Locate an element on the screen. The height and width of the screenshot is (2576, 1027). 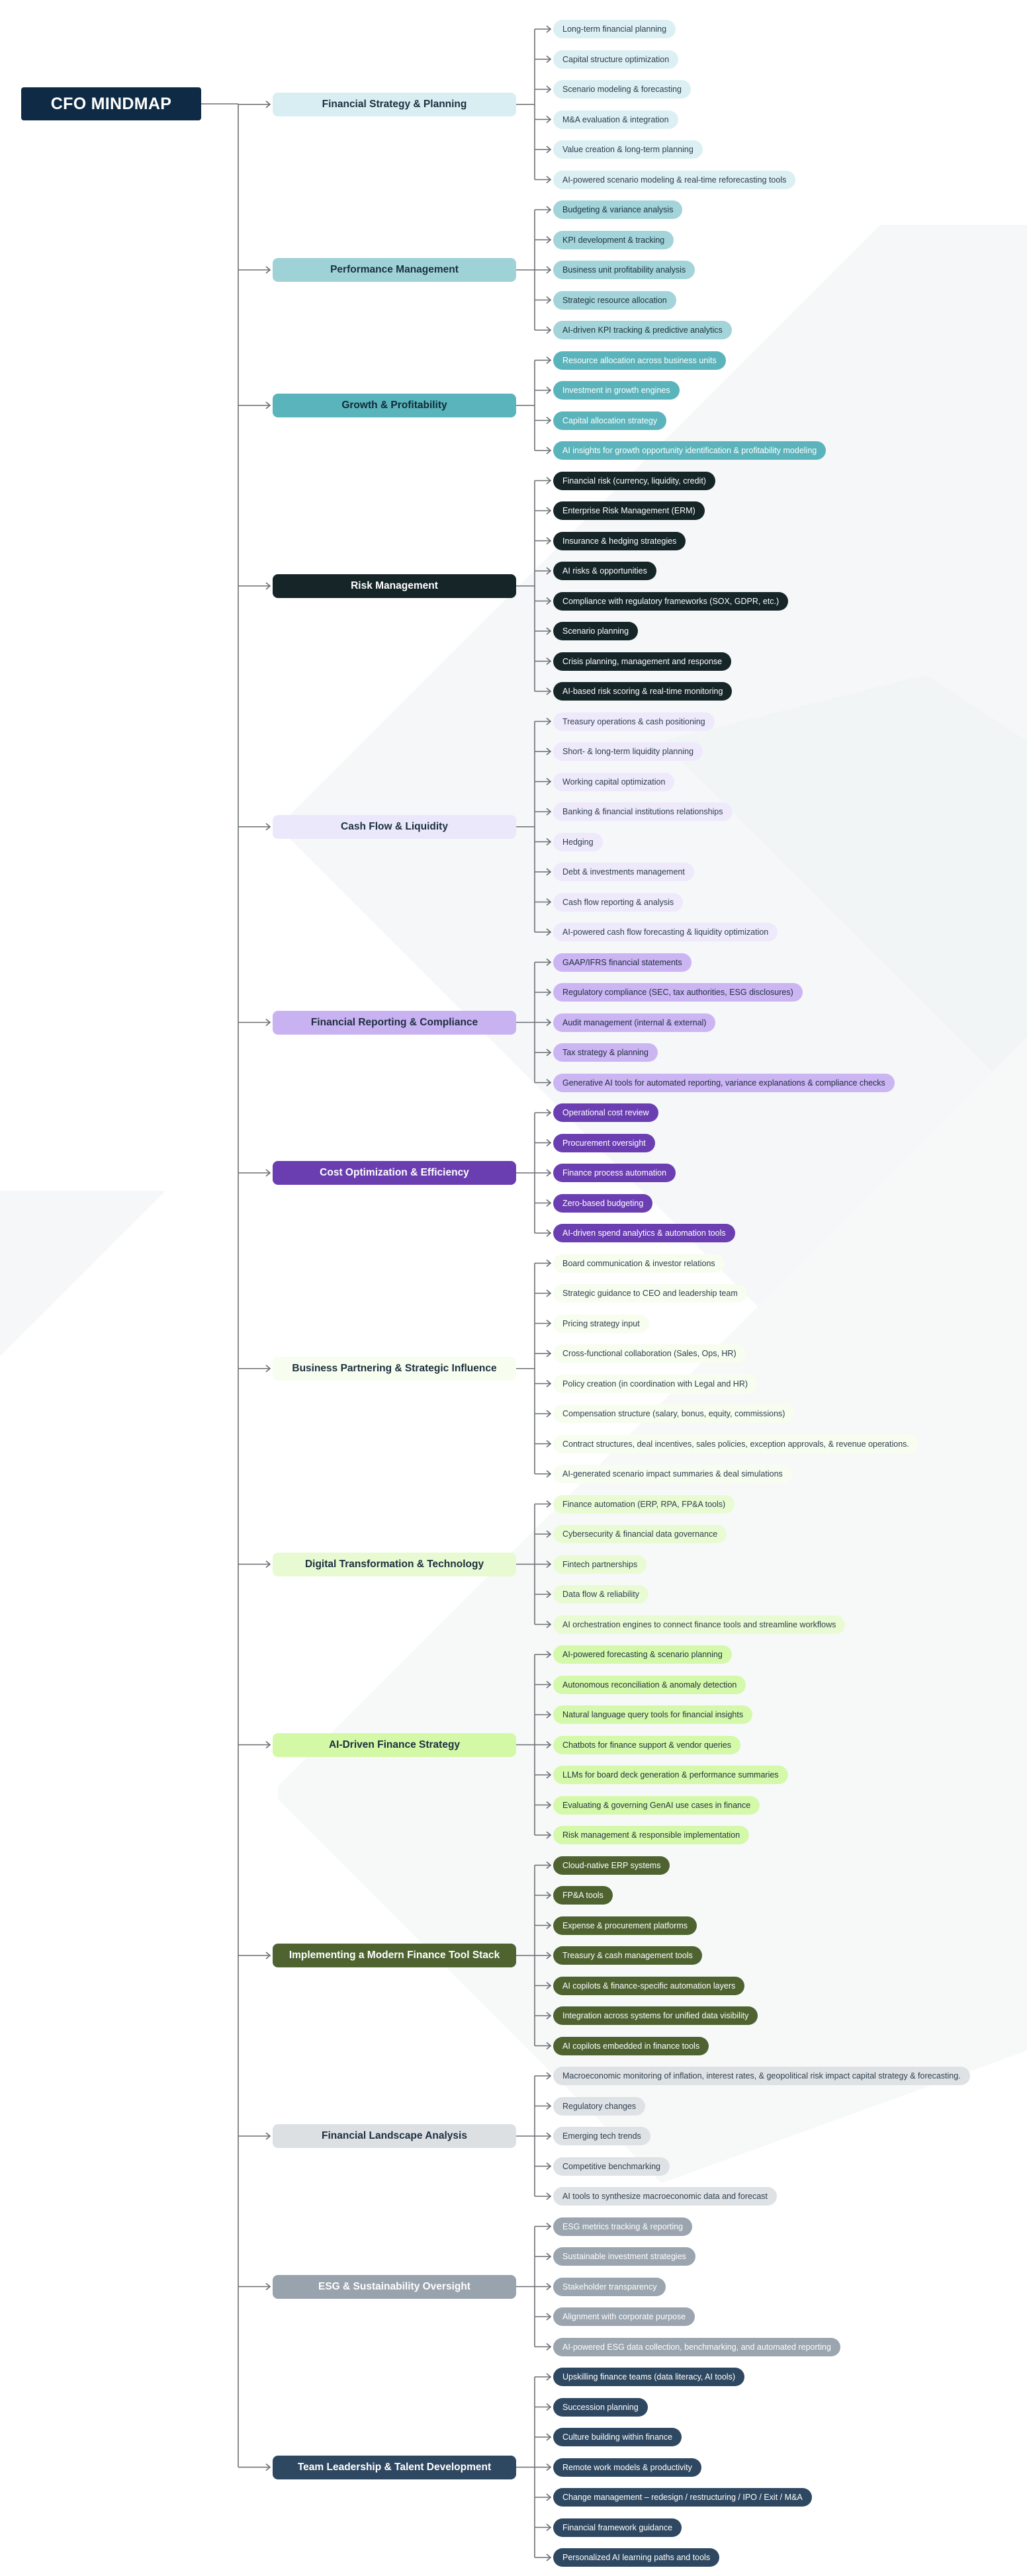
branch-2-item: Strategic resource allocation is located at coordinates (614, 300).